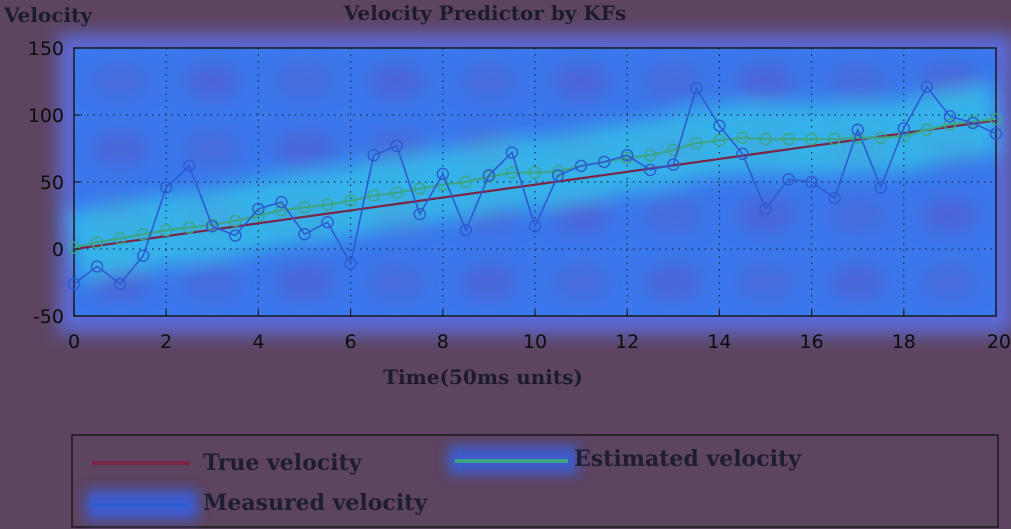  What do you see at coordinates (535, 342) in the screenshot?
I see `x-tick-label: 10` at bounding box center [535, 342].